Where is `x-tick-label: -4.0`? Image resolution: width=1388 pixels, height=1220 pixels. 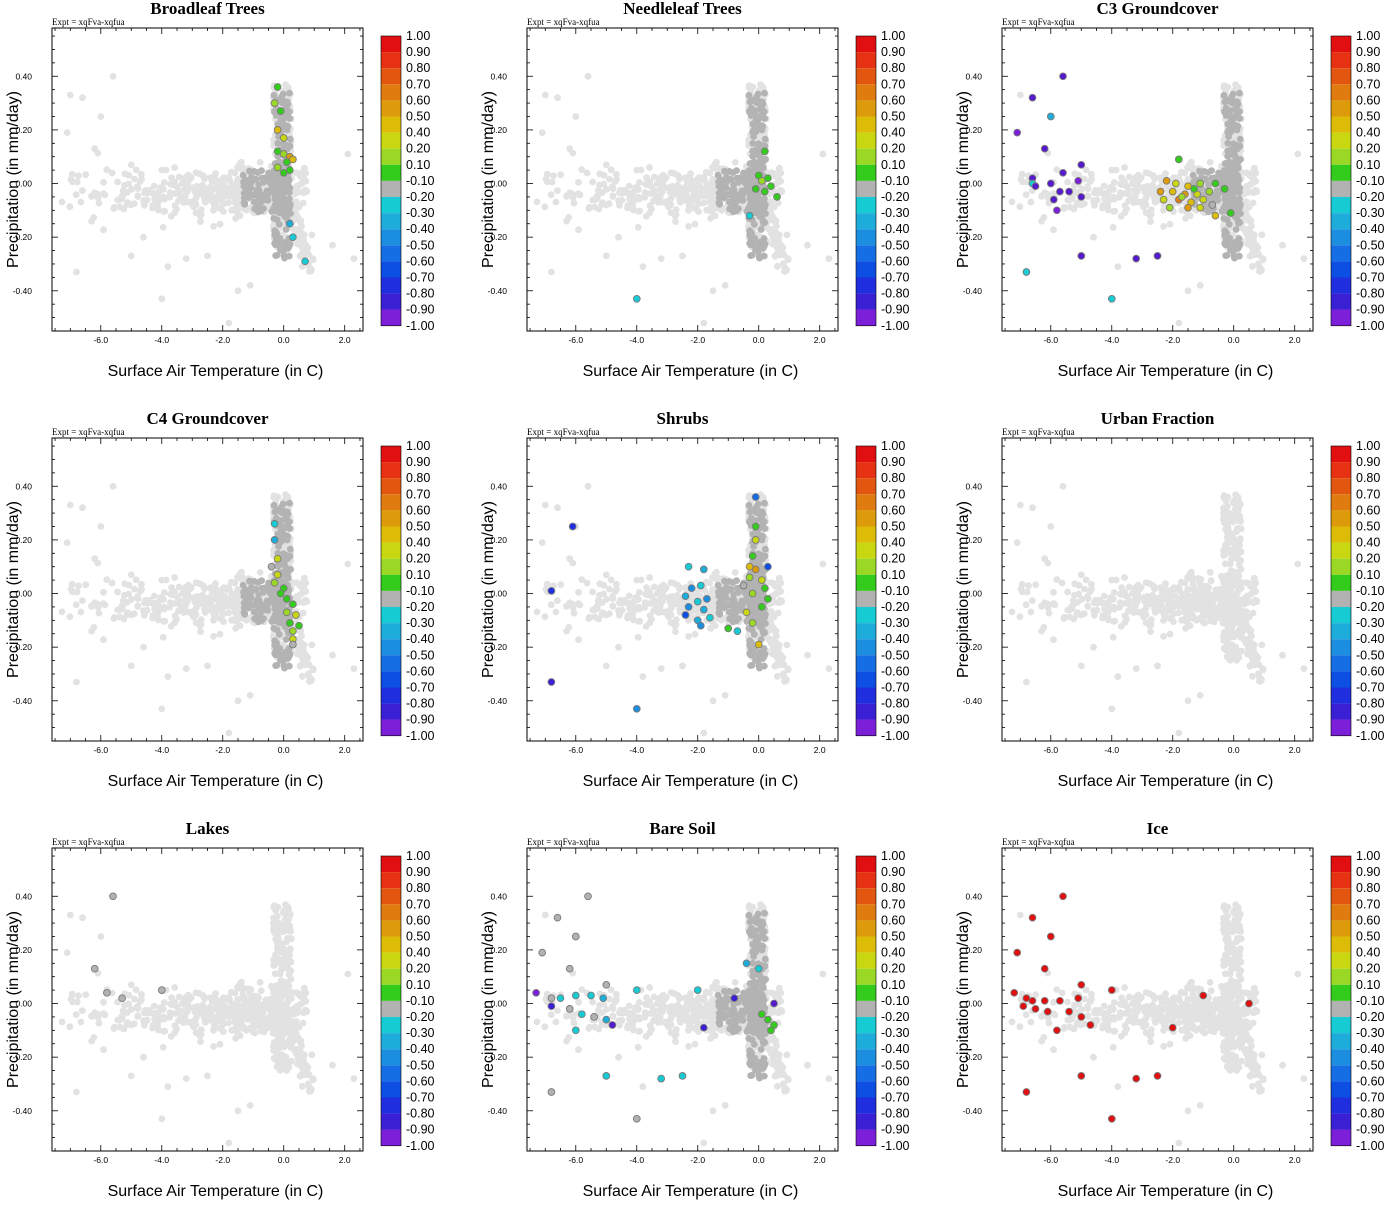
x-tick-label: -4.0 is located at coordinates (636, 340).